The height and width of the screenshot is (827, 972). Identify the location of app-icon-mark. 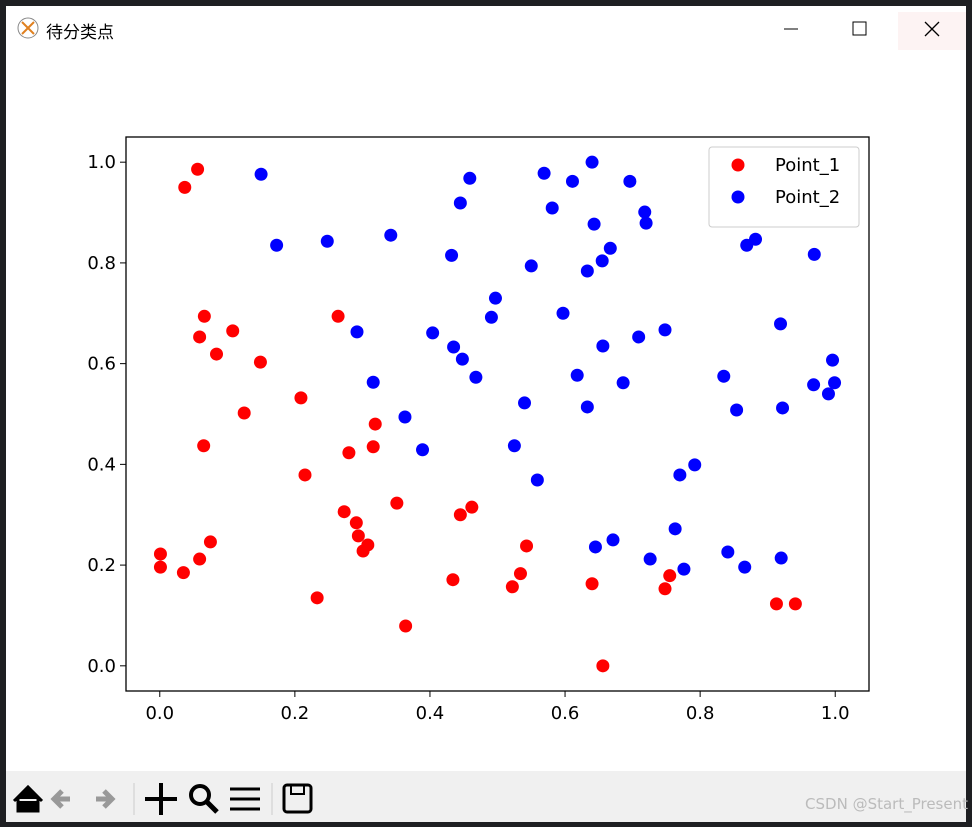
(28, 28).